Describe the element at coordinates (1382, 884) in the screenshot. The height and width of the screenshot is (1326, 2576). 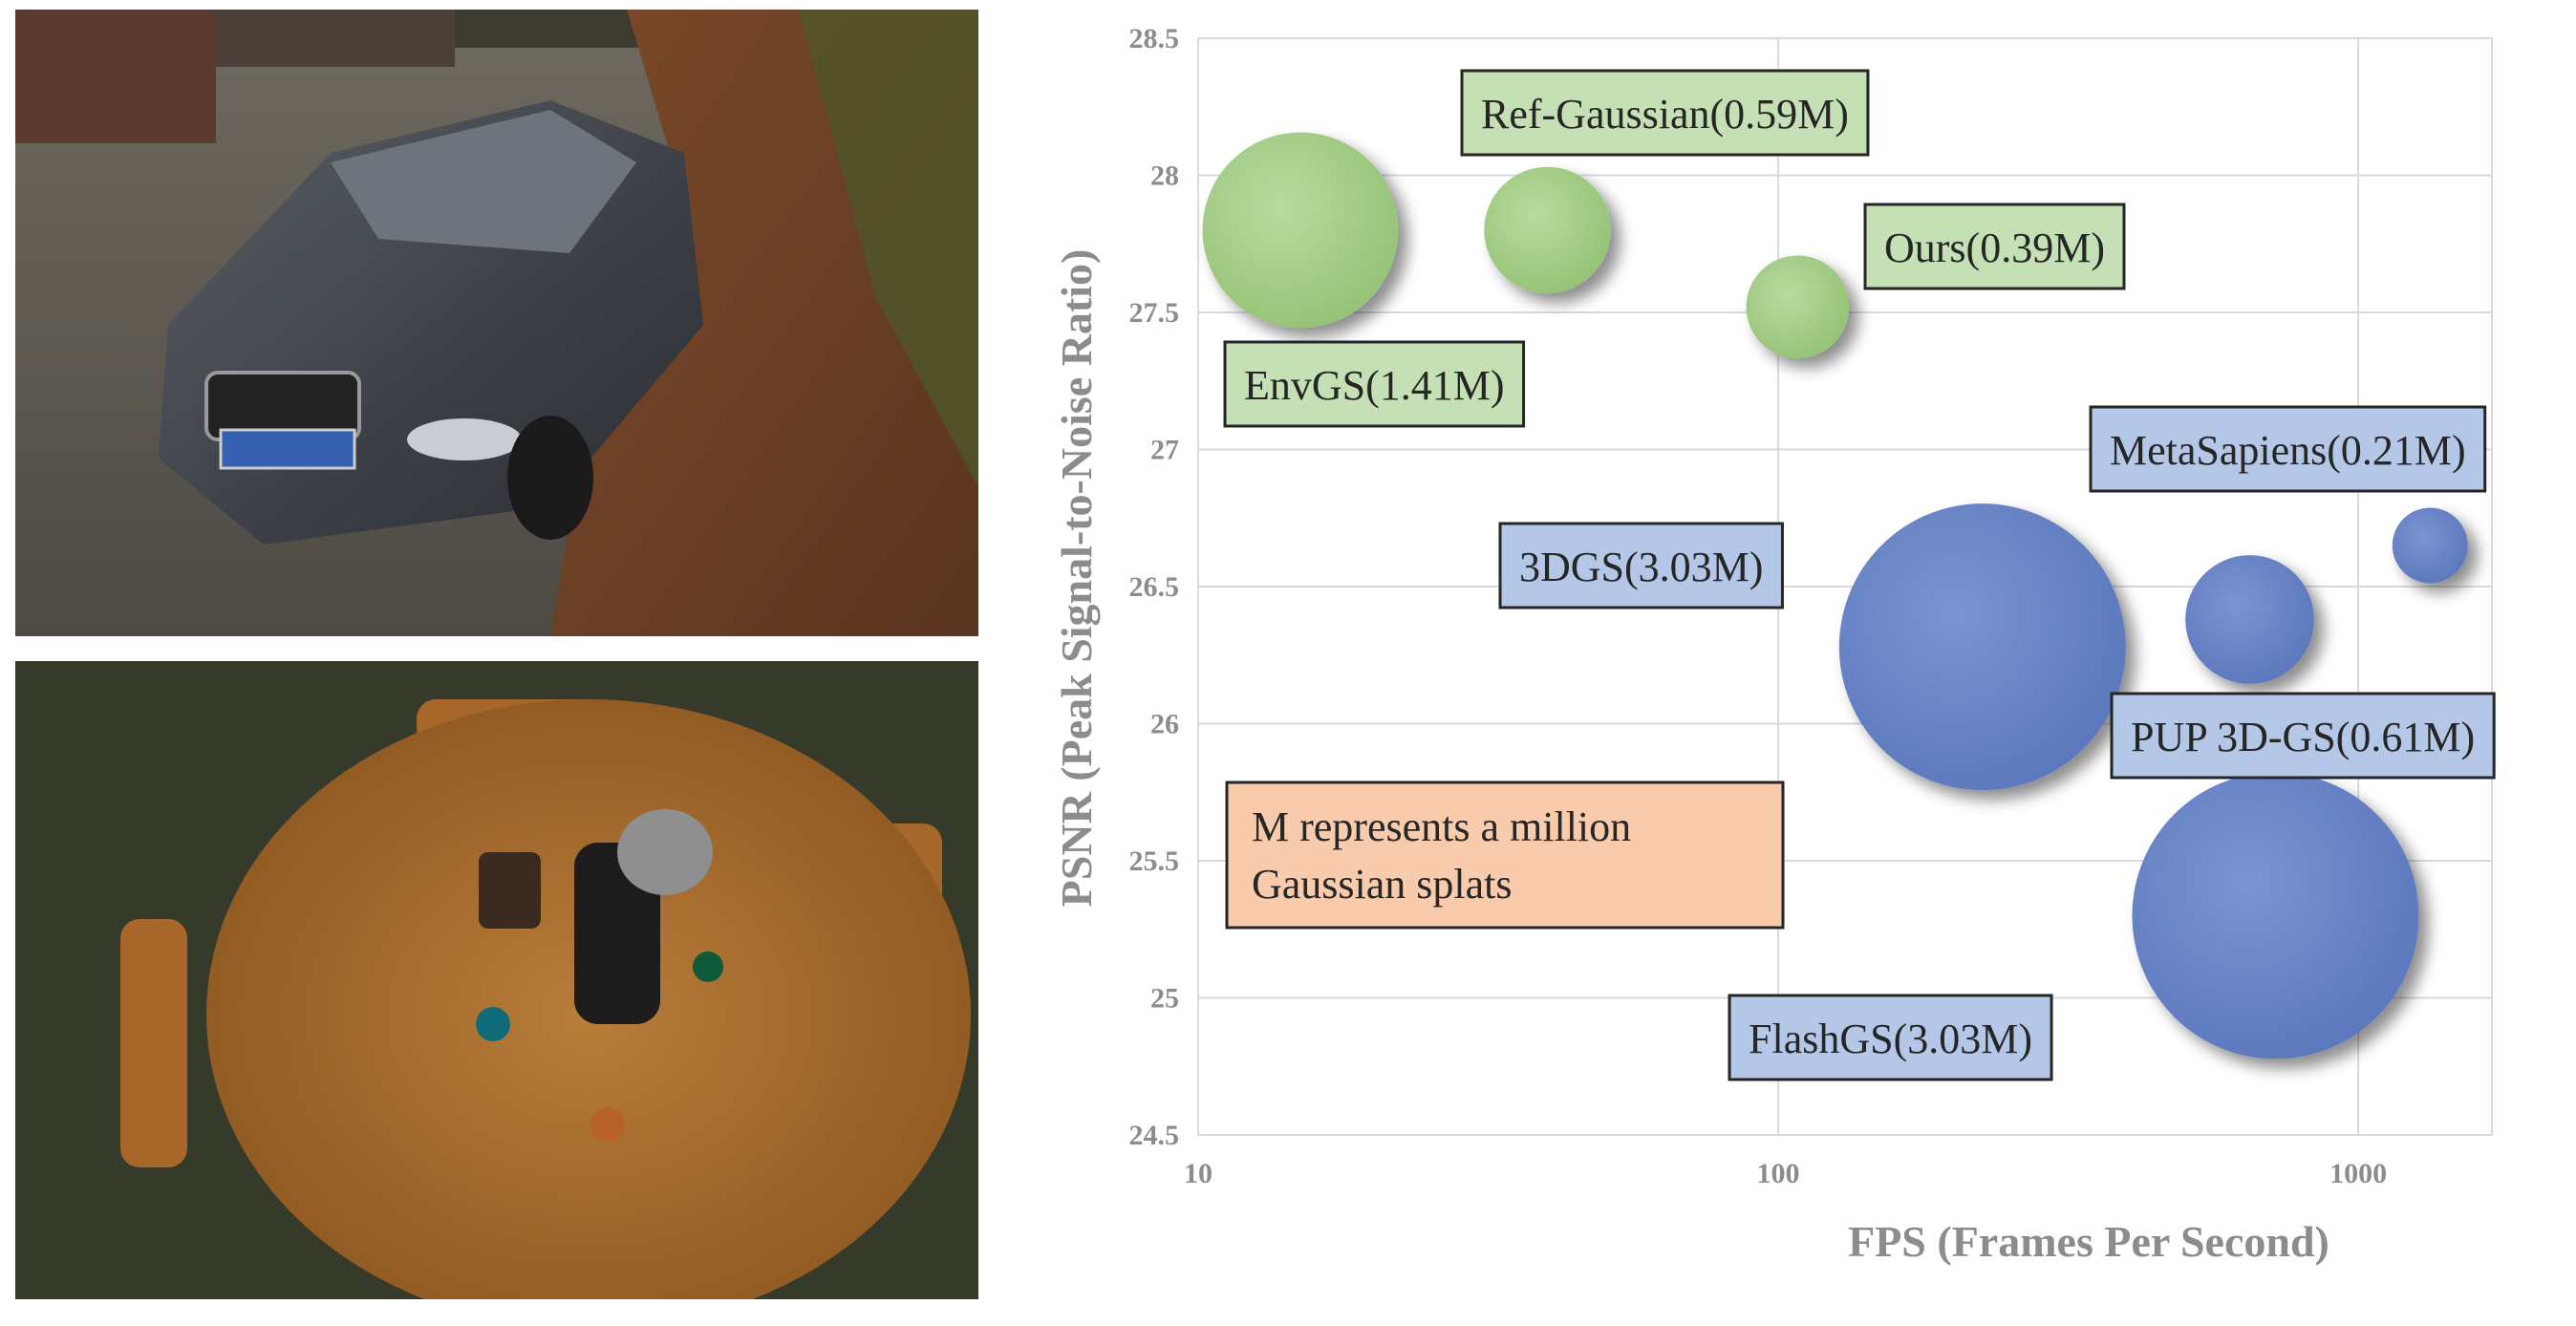
I see `note-line-2: Gaussian splats` at that location.